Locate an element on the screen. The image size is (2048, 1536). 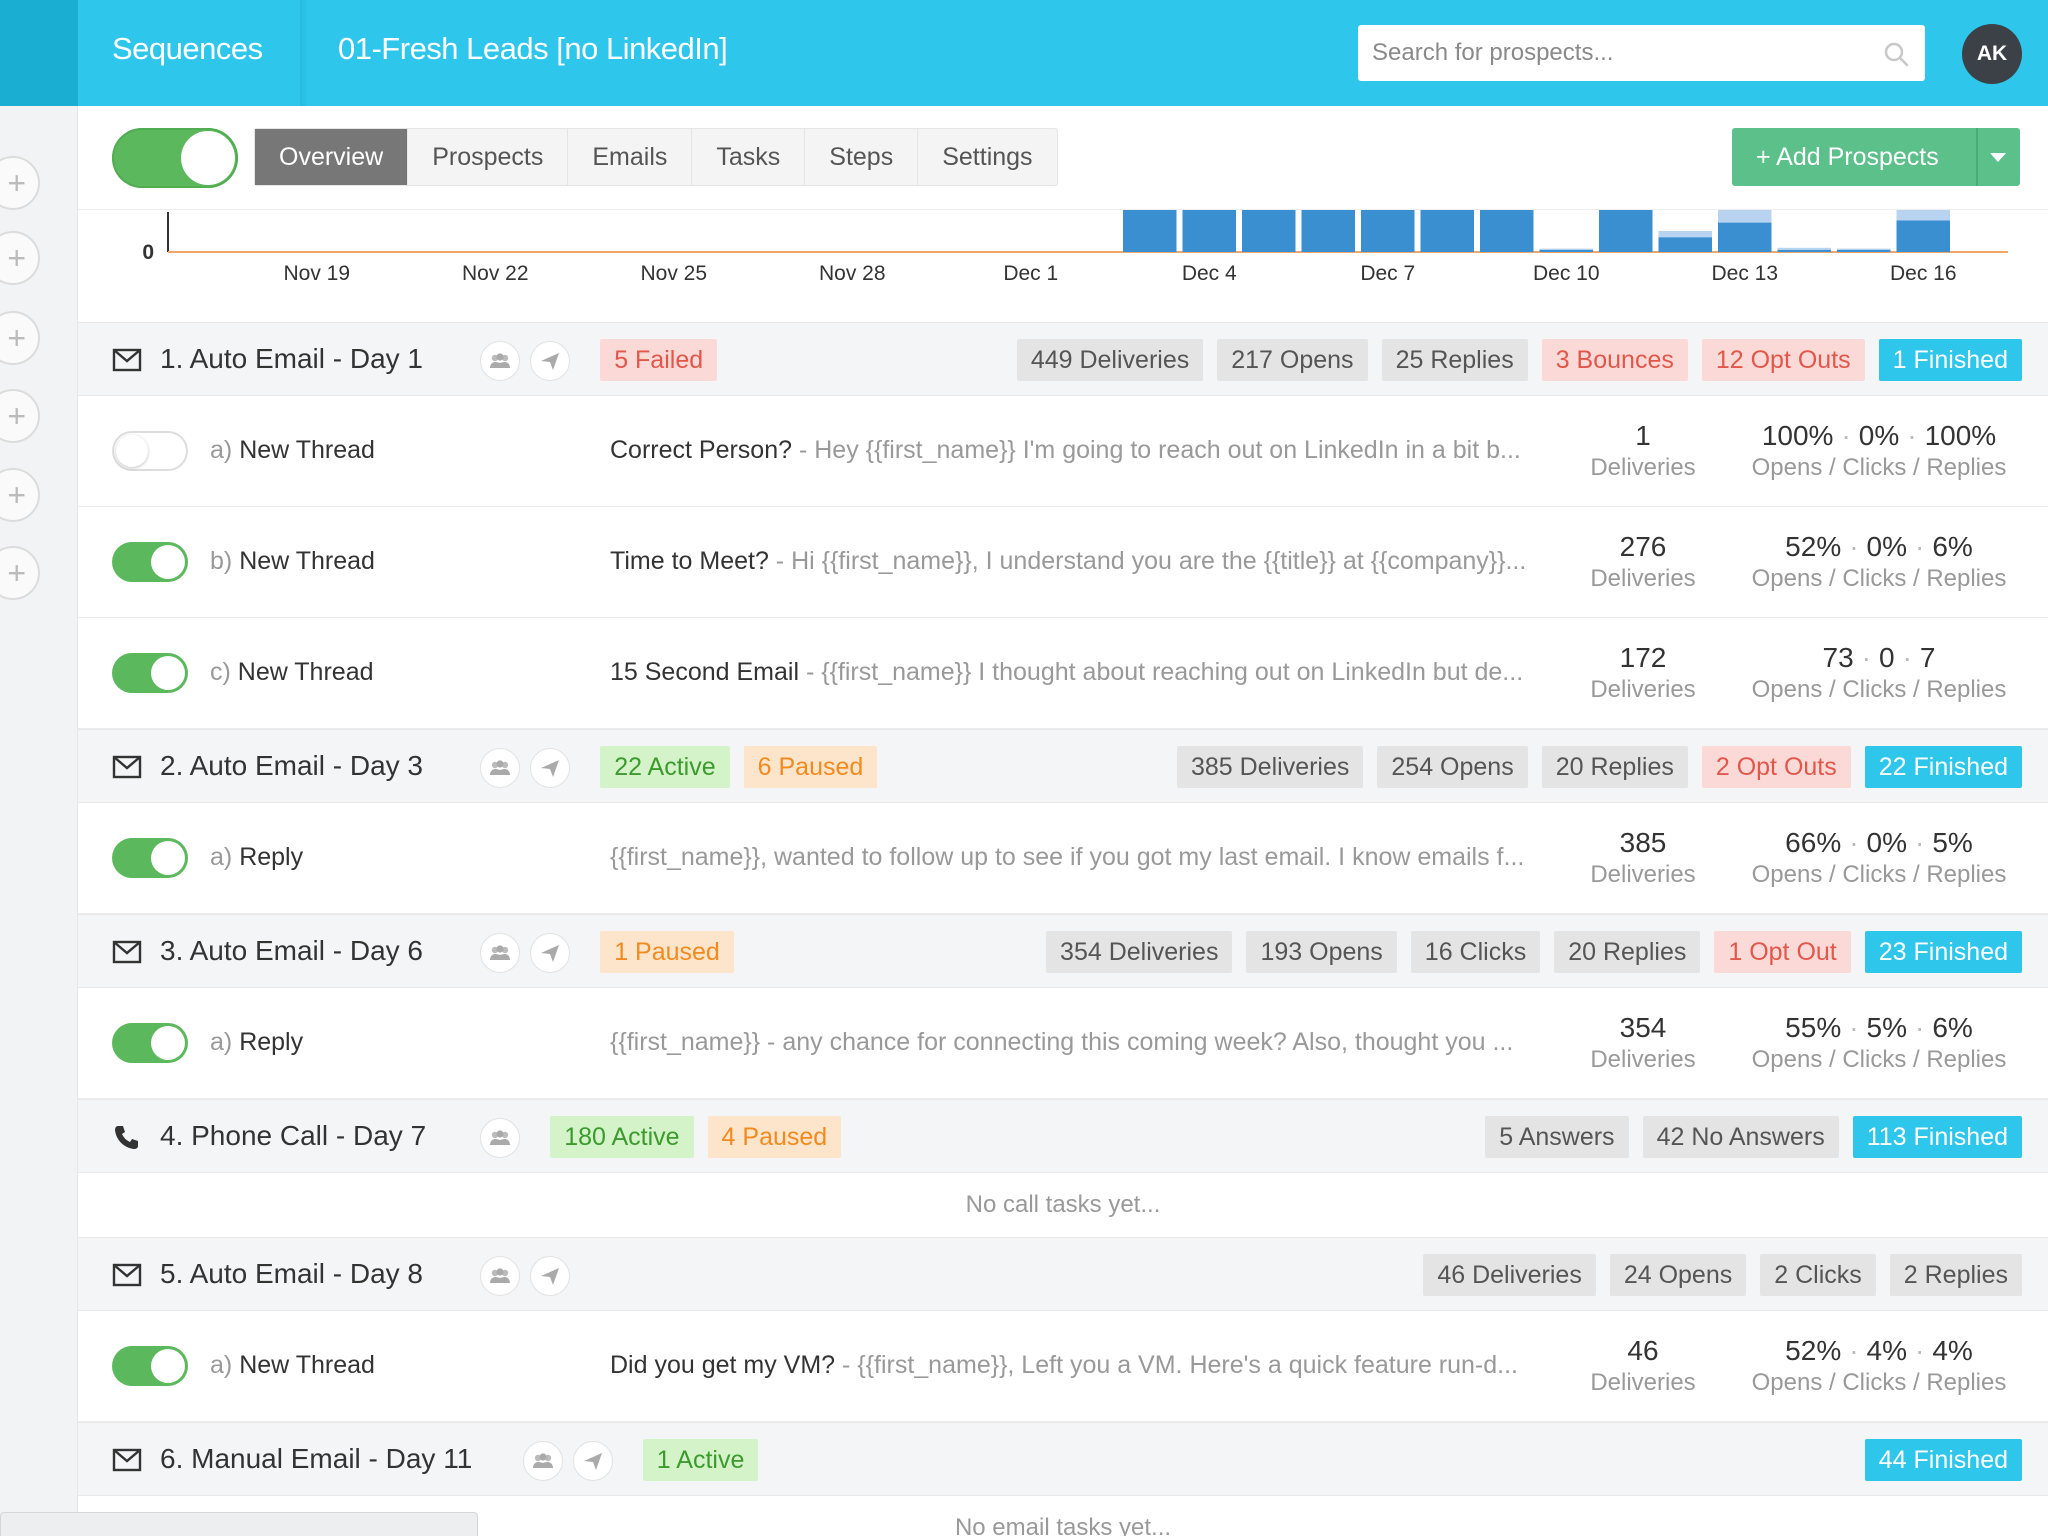
stat-badge: 354 Deliveries is located at coordinates (1139, 952).